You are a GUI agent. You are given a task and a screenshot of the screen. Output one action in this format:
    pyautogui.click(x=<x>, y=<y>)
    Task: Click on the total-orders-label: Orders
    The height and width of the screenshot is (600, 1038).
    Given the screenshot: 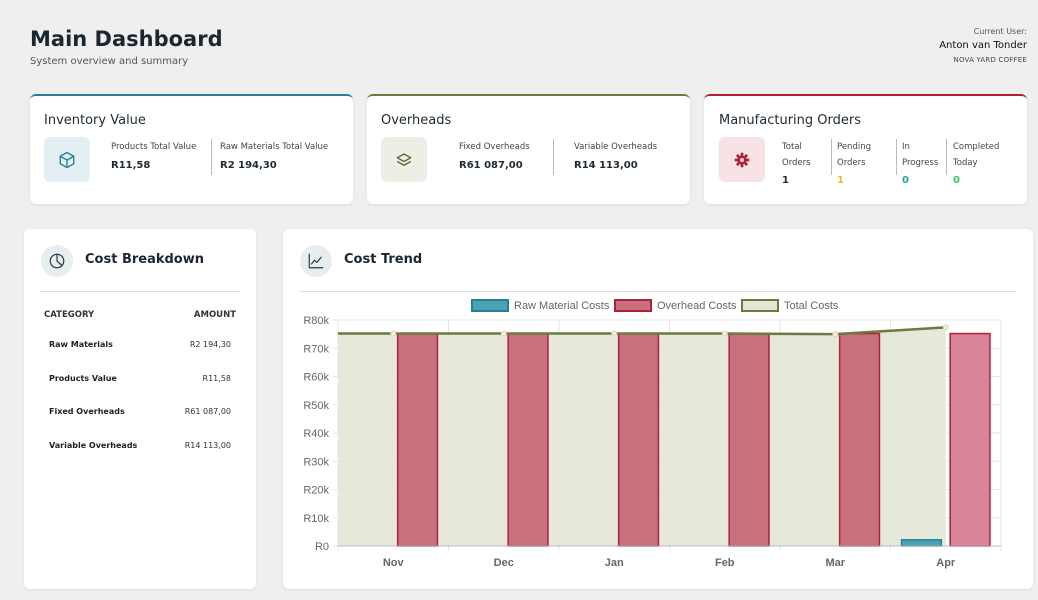 What is the action you would take?
    pyautogui.click(x=796, y=163)
    